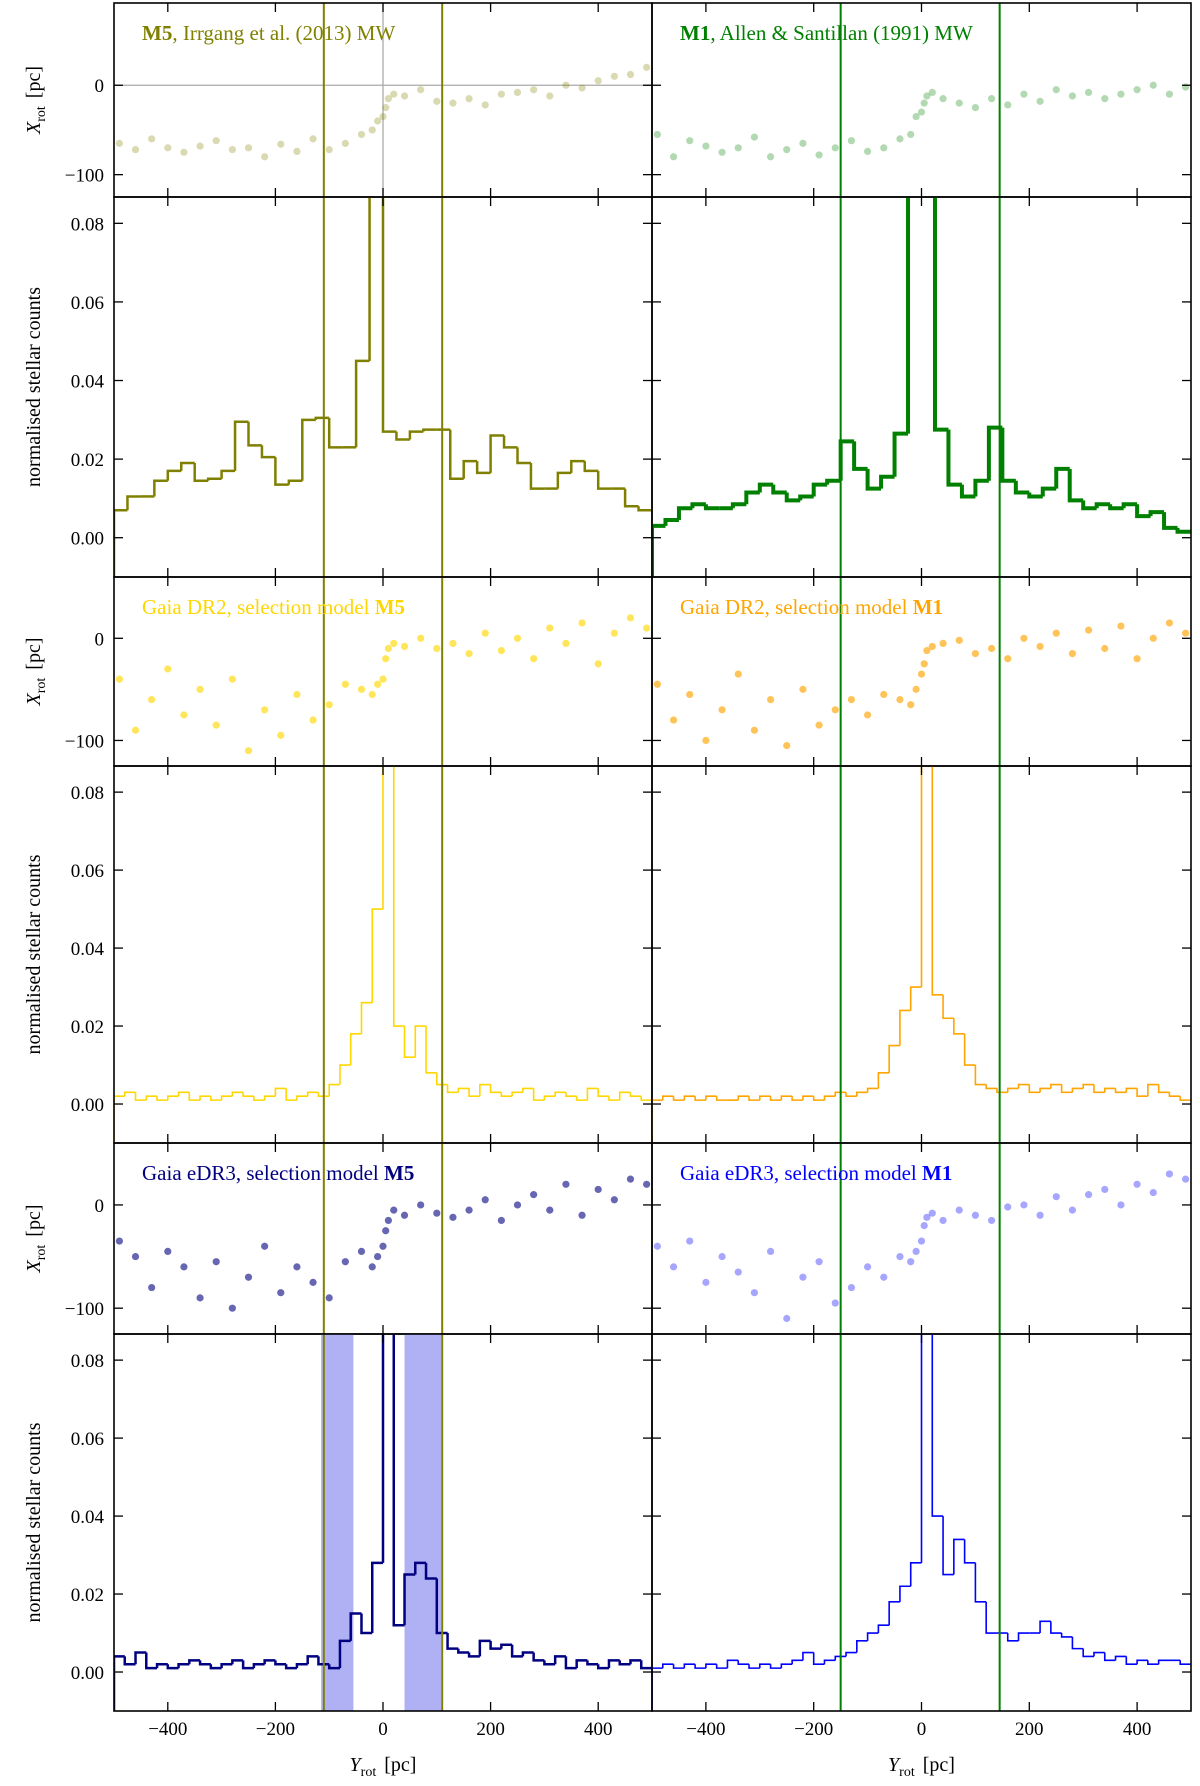  Describe the element at coordinates (921, 100) in the screenshot. I see `panel: M1, Allen & Santillan (1991) MW` at that location.